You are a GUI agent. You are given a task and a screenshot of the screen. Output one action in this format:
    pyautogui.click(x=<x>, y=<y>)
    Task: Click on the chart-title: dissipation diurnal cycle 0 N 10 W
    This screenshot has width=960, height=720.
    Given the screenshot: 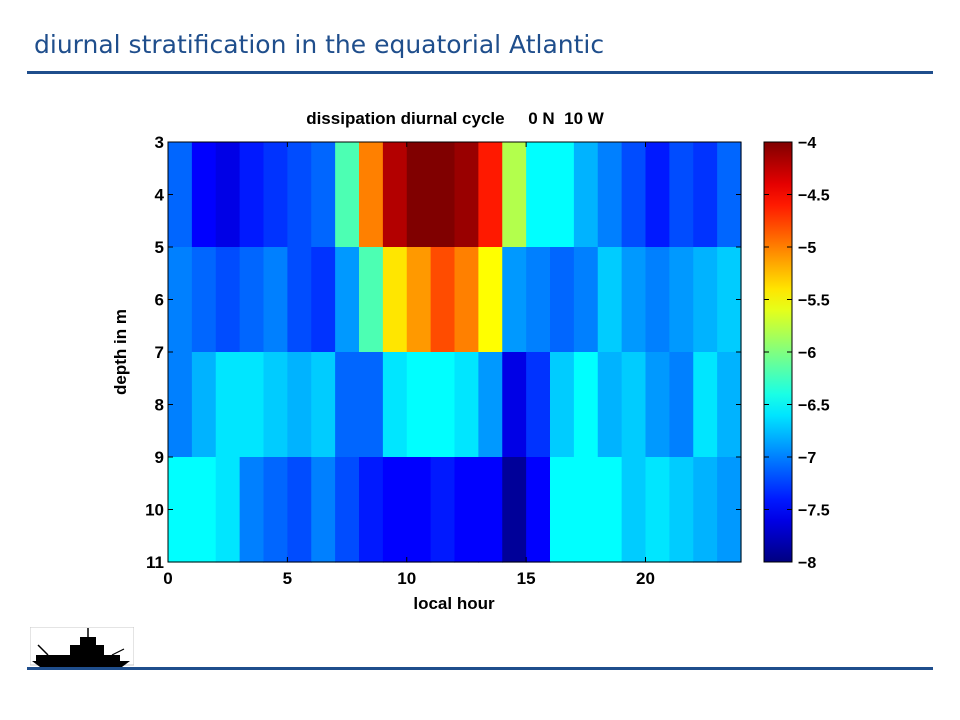 What is the action you would take?
    pyautogui.click(x=455, y=118)
    